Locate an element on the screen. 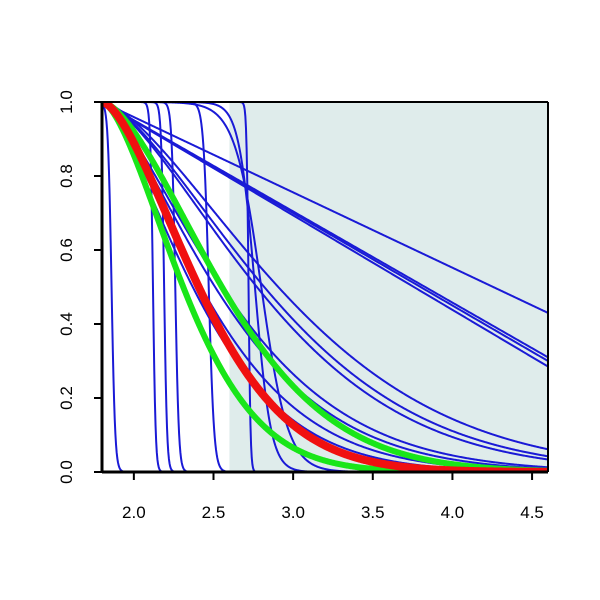  y-tick-label: 0.8 is located at coordinates (66, 176).